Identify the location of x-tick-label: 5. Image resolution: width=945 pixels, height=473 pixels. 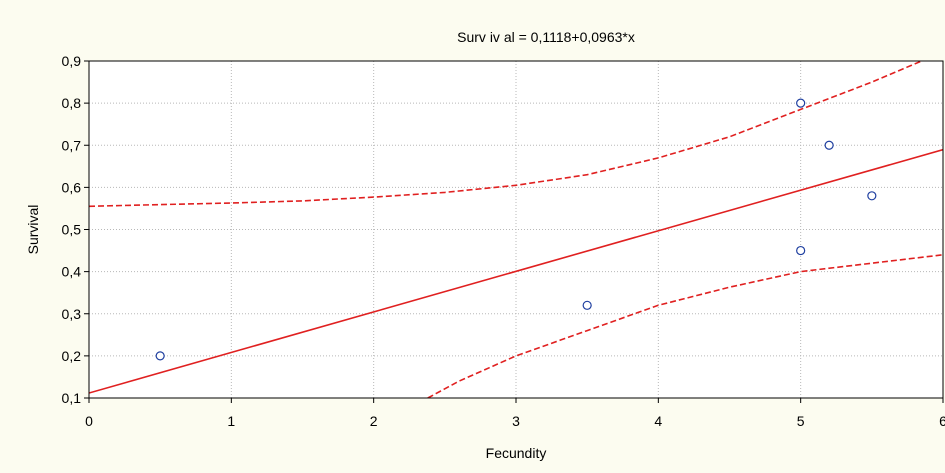
(801, 421).